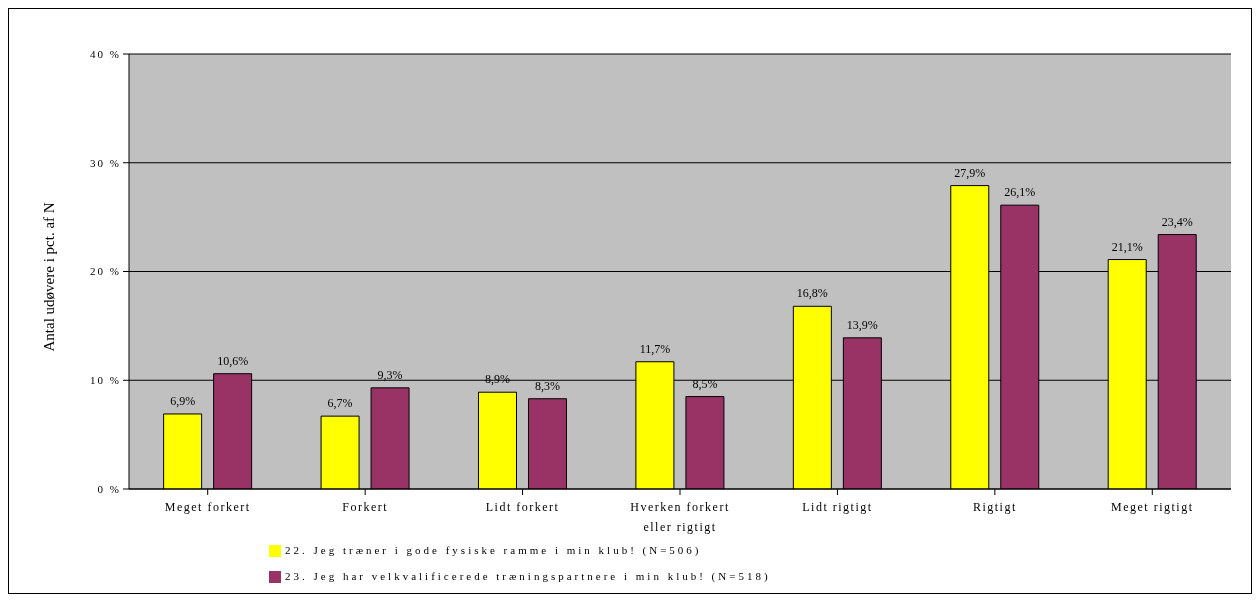 This screenshot has width=1260, height=602. I want to click on data-label: 9,3%, so click(390, 374).